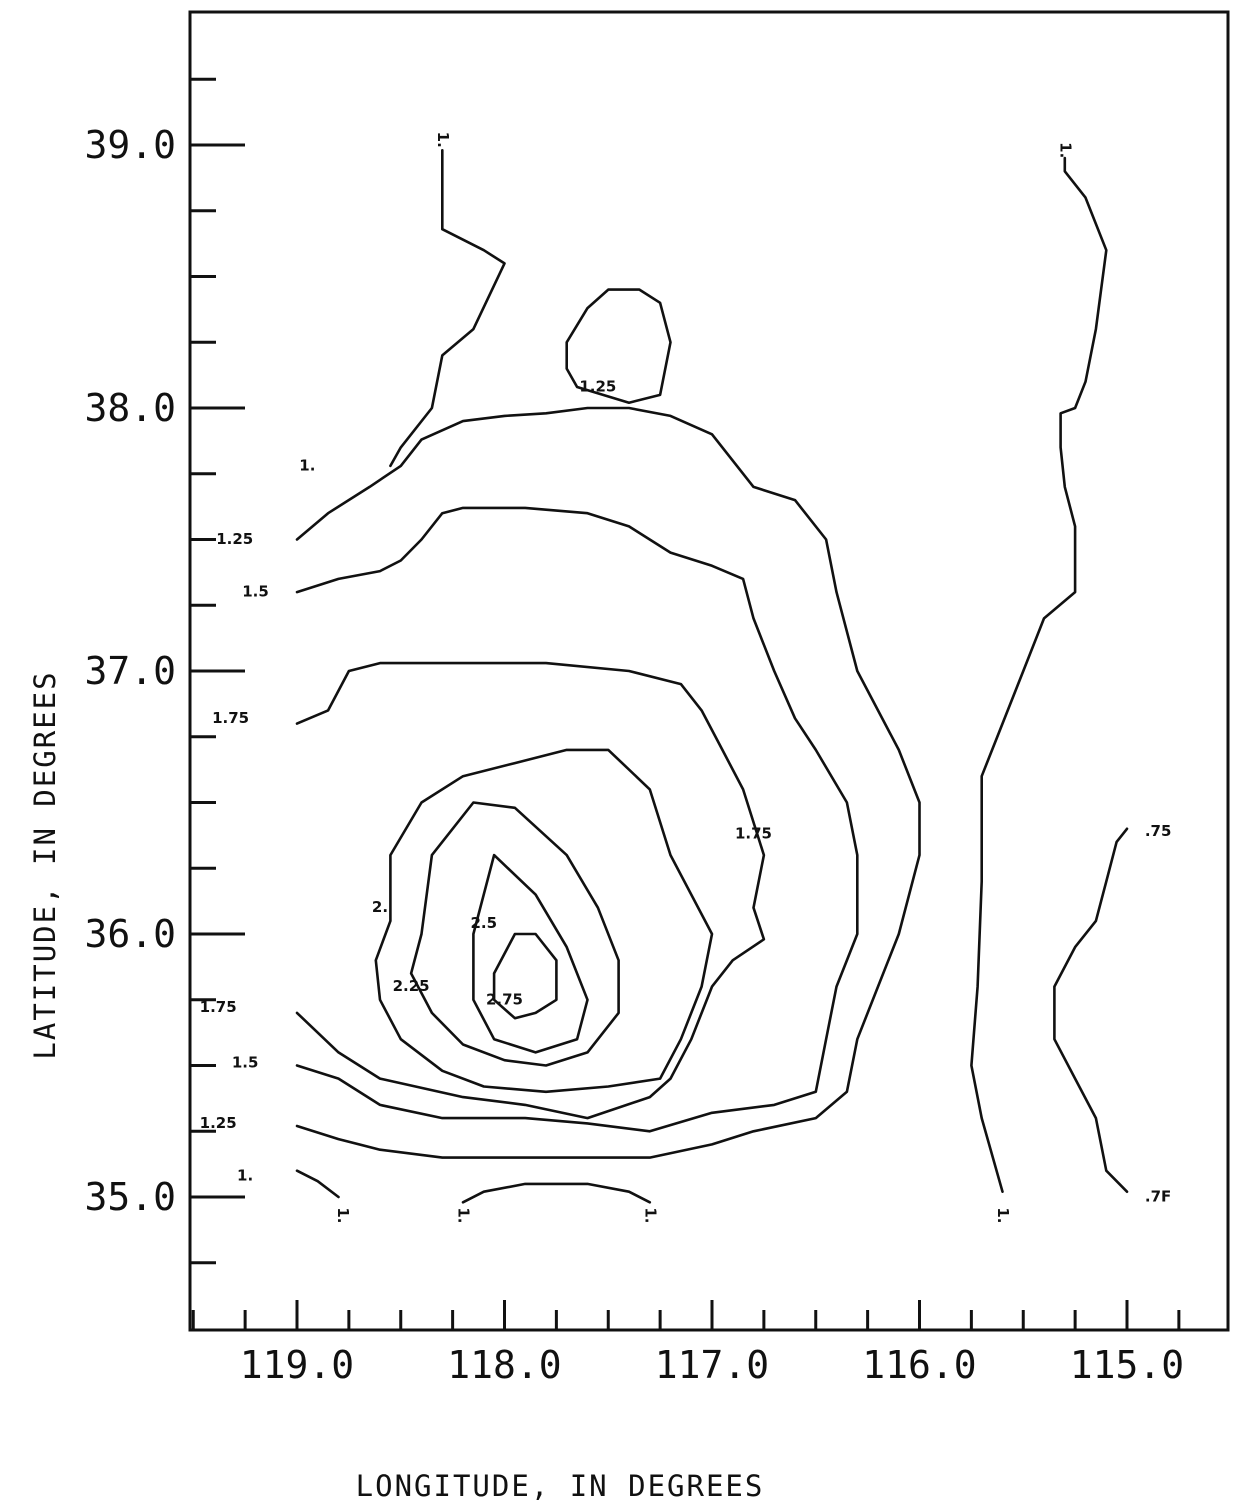 This screenshot has width=1238, height=1507. What do you see at coordinates (504, 999) in the screenshot?
I see `contour-label: 2.75` at bounding box center [504, 999].